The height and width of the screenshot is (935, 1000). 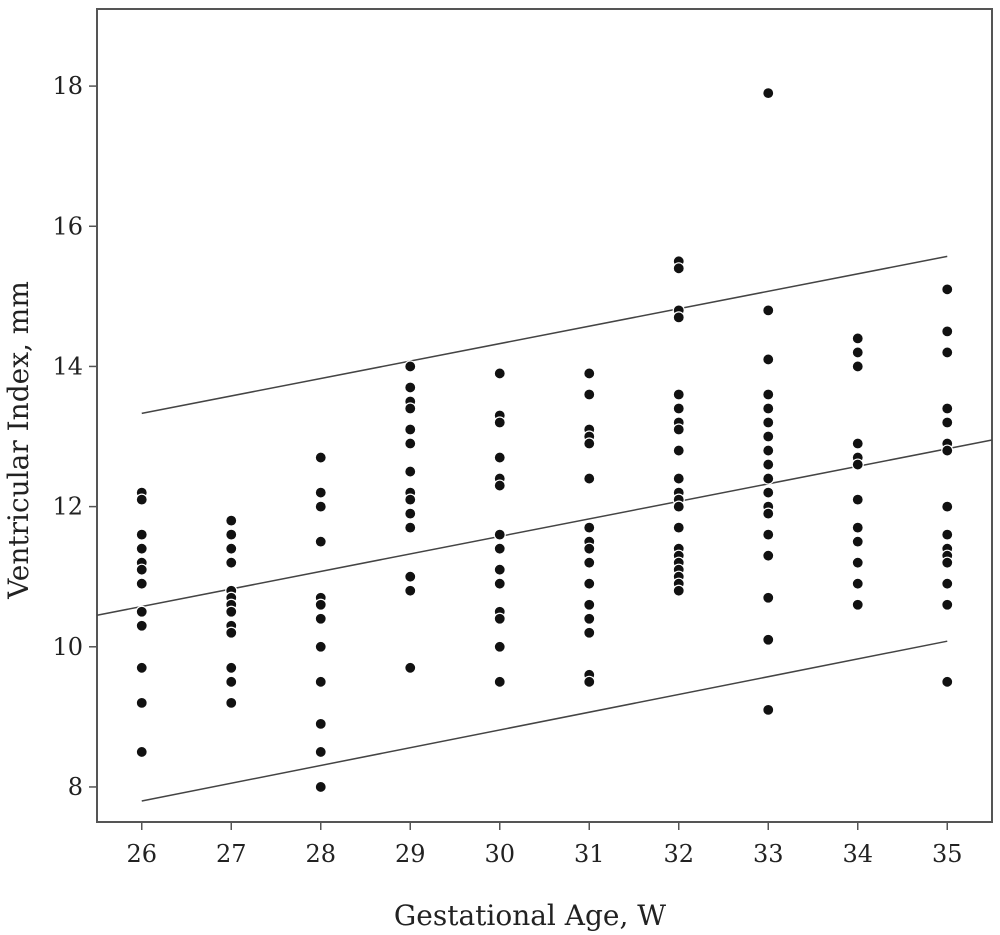 I want to click on y-tick-label: 18, so click(x=67, y=86).